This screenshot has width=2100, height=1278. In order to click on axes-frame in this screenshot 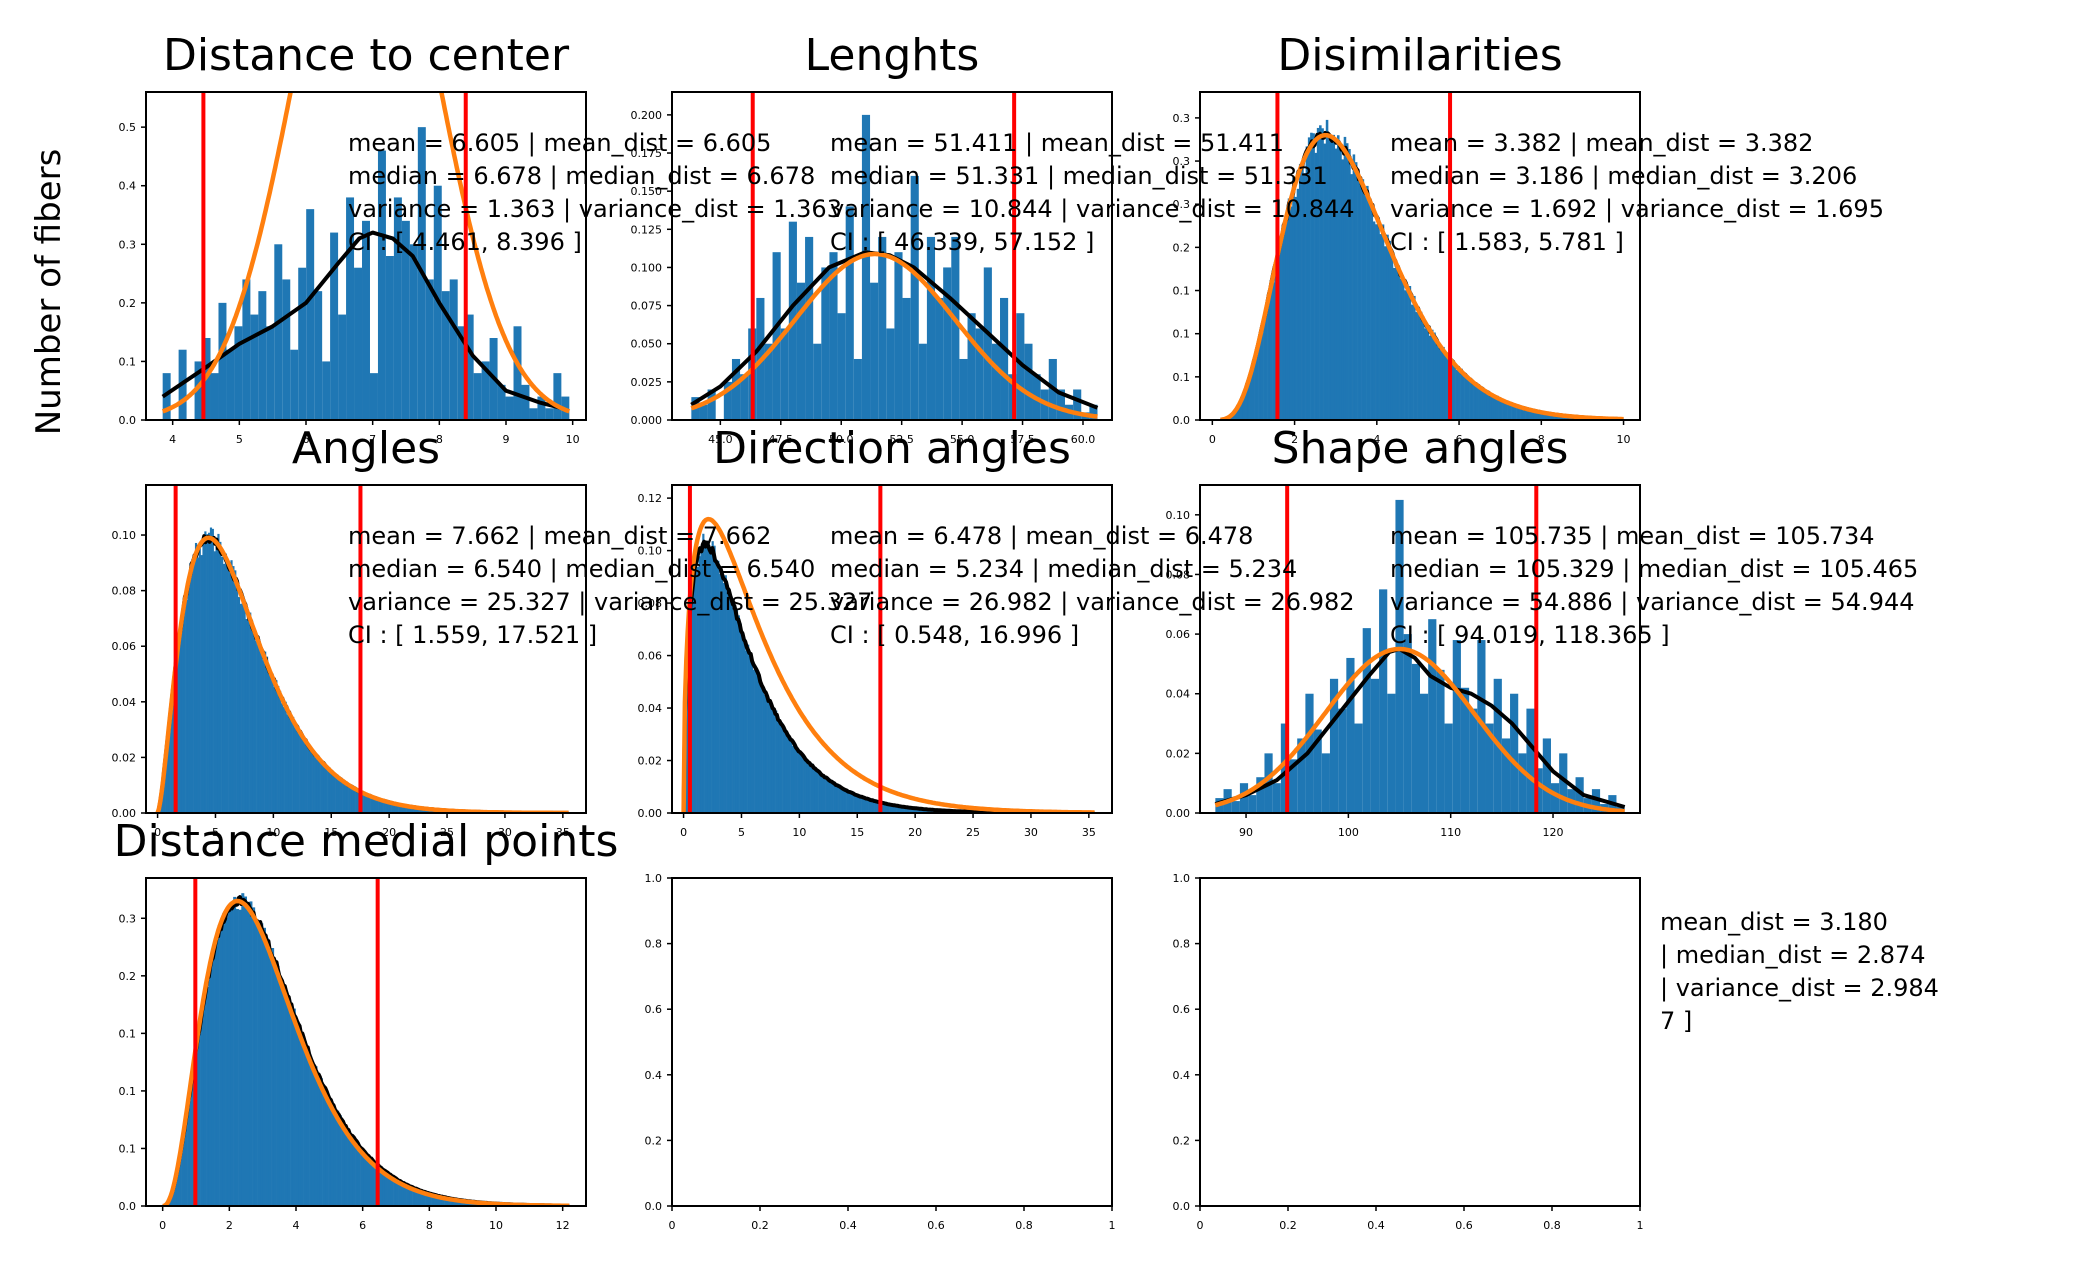, I will do `click(366, 649)`.